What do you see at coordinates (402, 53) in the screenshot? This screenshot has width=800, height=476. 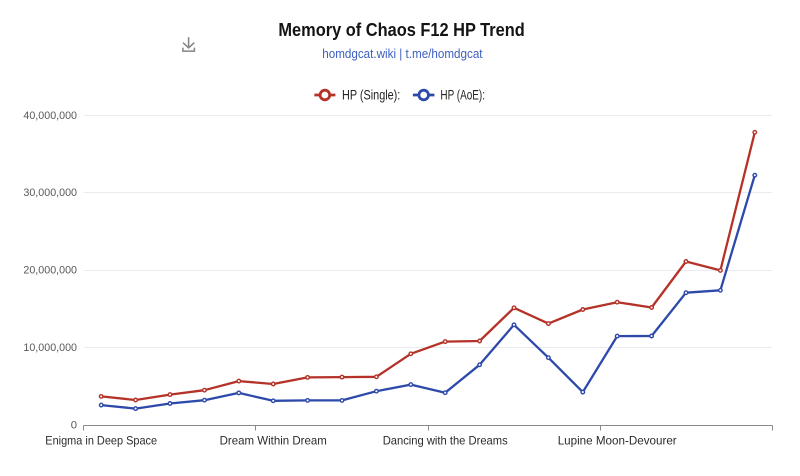 I see `svg-text: homdgcat.wiki | t.me/homdgcat` at bounding box center [402, 53].